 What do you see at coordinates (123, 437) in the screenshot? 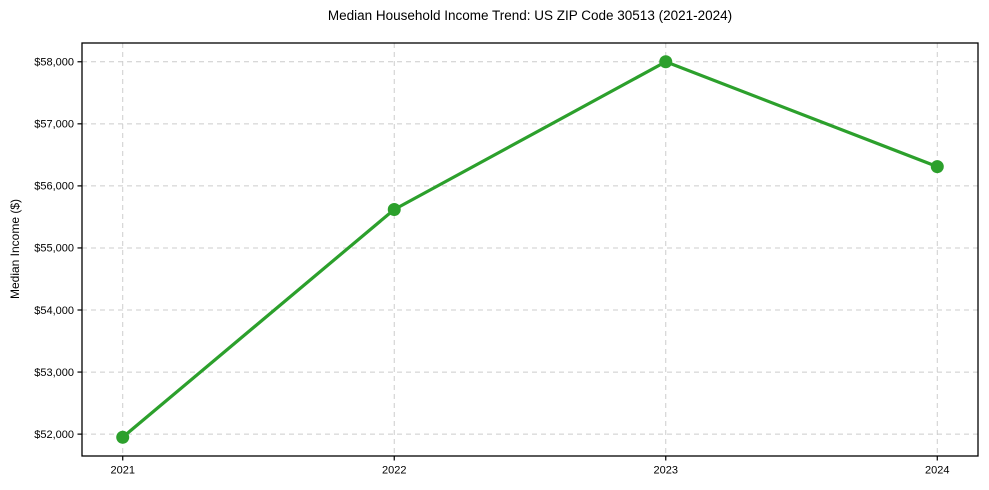
I see `data-point-2021` at bounding box center [123, 437].